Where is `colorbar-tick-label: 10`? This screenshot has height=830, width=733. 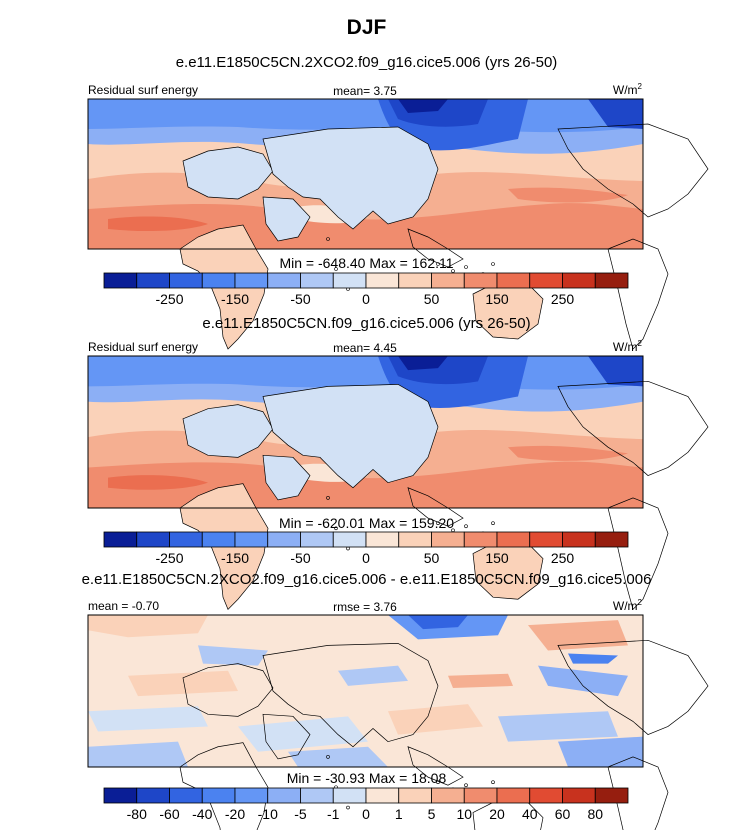 colorbar-tick-label: 10 is located at coordinates (464, 814).